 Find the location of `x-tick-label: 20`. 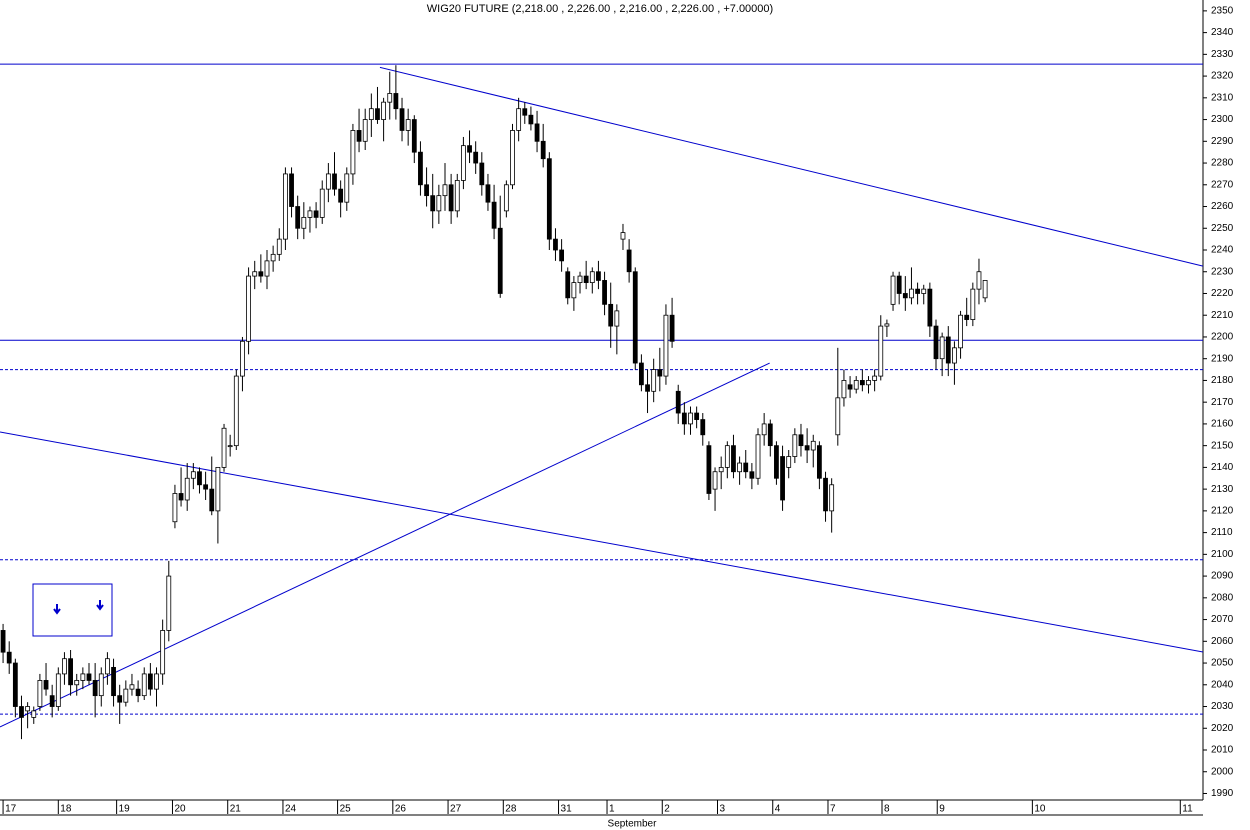

x-tick-label: 20 is located at coordinates (180, 809).